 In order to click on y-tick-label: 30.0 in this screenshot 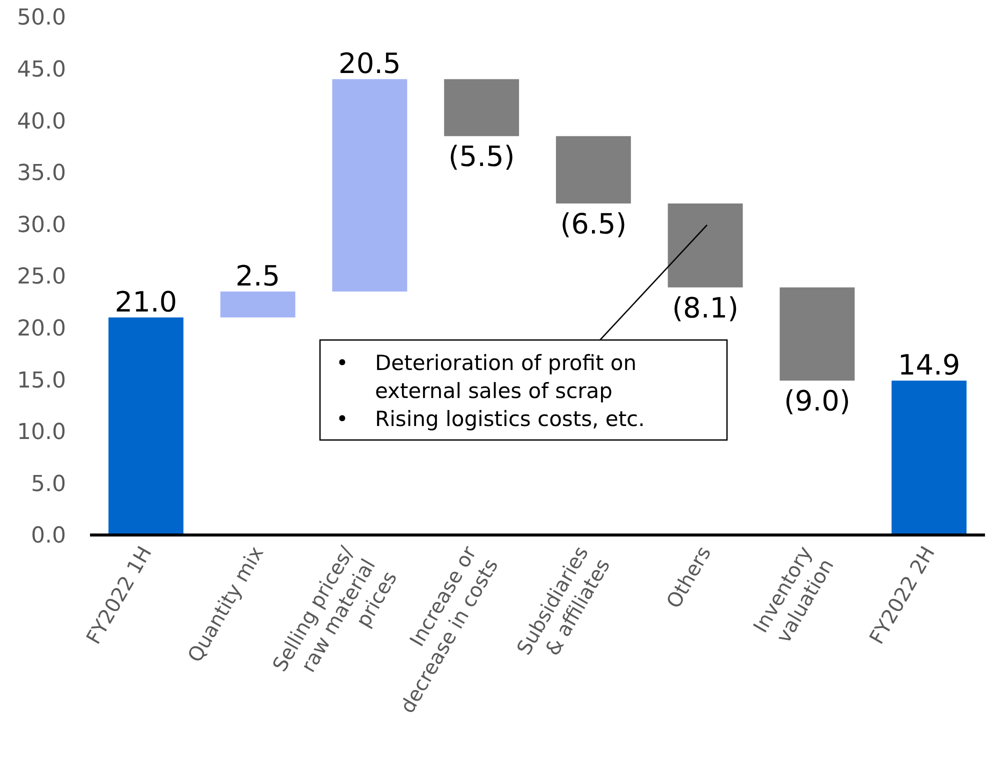, I will do `click(41, 225)`.